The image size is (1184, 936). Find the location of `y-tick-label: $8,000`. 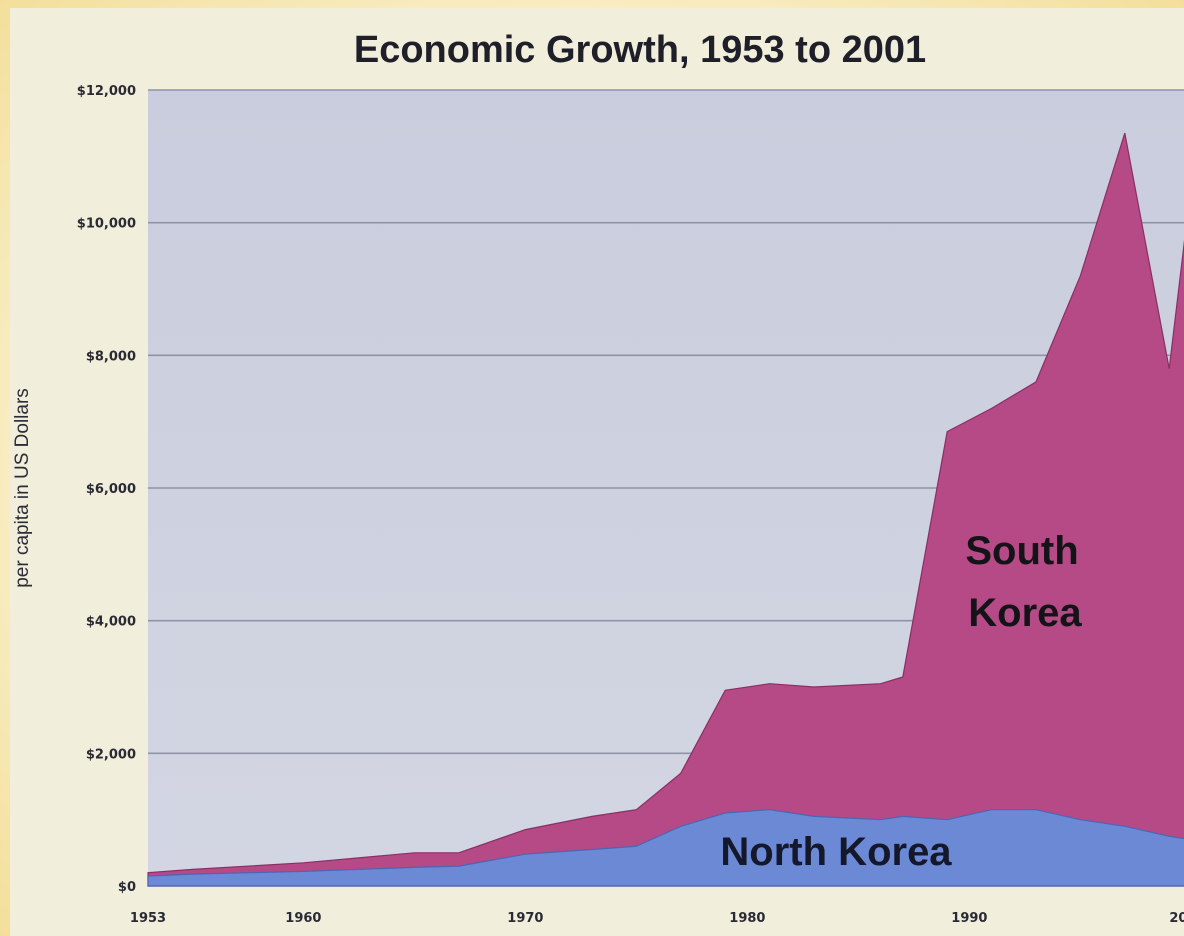

y-tick-label: $8,000 is located at coordinates (111, 356).